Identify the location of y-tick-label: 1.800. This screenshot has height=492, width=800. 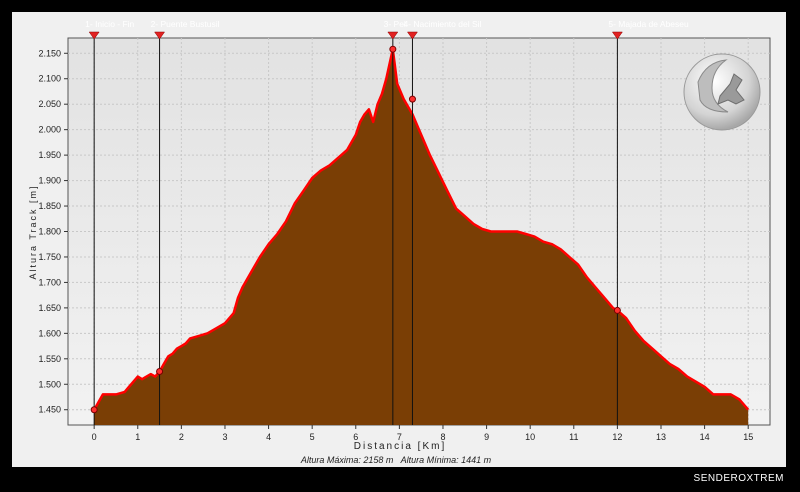
(49, 232).